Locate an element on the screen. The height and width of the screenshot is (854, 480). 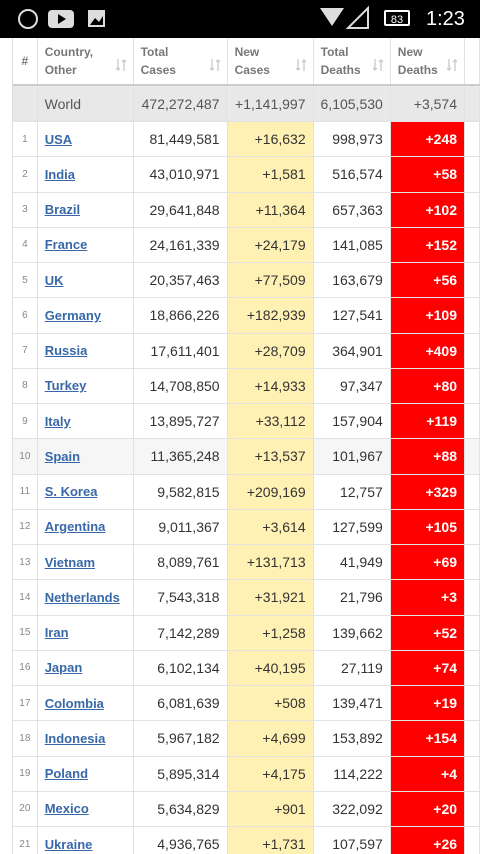
country-cell: Vietnam is located at coordinates (86, 562).